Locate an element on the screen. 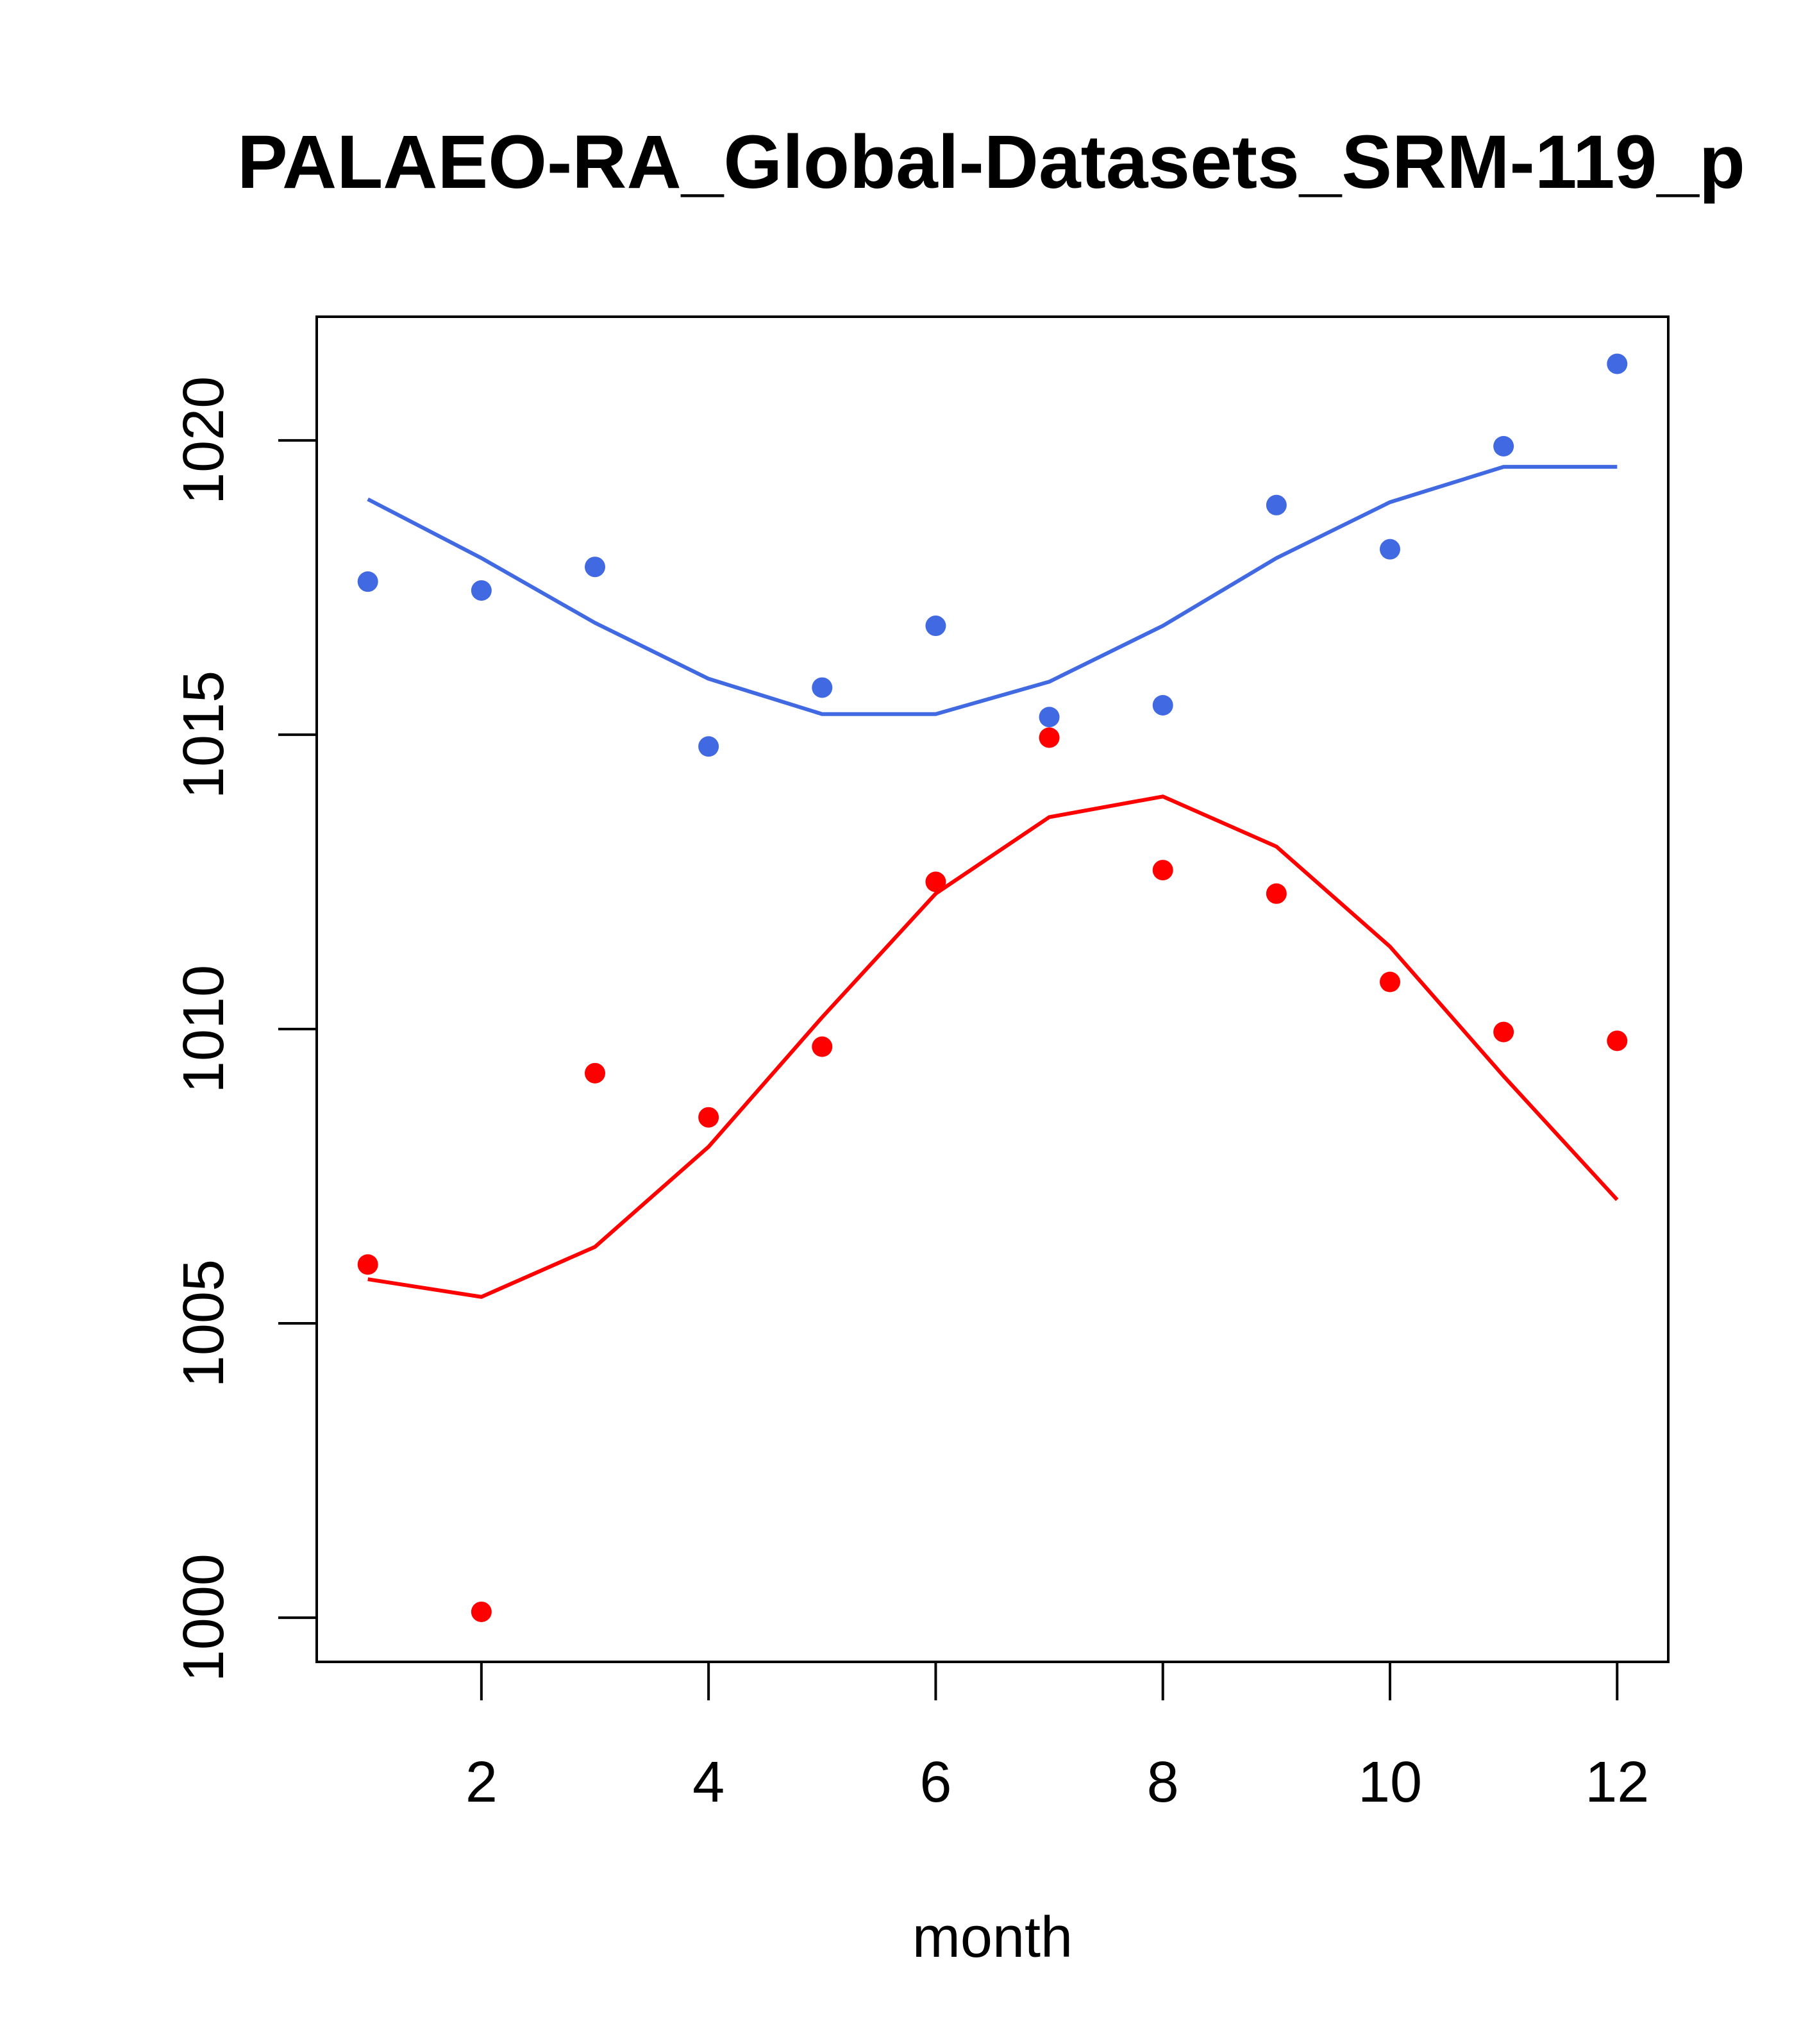  x-tick-label: 2 is located at coordinates (481, 1782).